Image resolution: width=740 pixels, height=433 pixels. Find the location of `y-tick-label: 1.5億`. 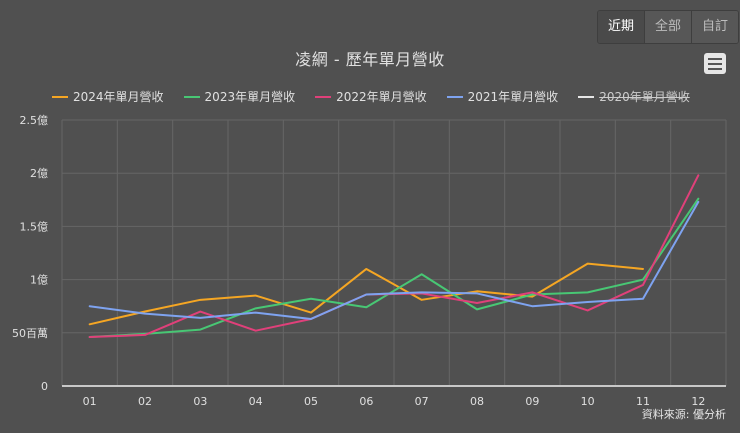

y-tick-label: 1.5億 is located at coordinates (34, 226).